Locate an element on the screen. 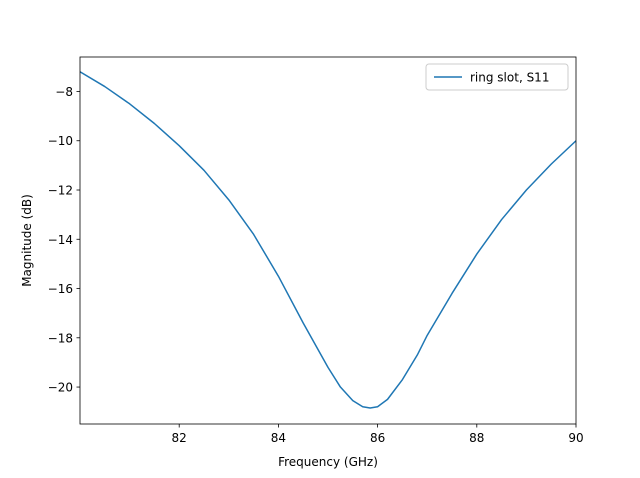 This screenshot has height=478, width=640. x-tick-label: 88 is located at coordinates (476, 438).